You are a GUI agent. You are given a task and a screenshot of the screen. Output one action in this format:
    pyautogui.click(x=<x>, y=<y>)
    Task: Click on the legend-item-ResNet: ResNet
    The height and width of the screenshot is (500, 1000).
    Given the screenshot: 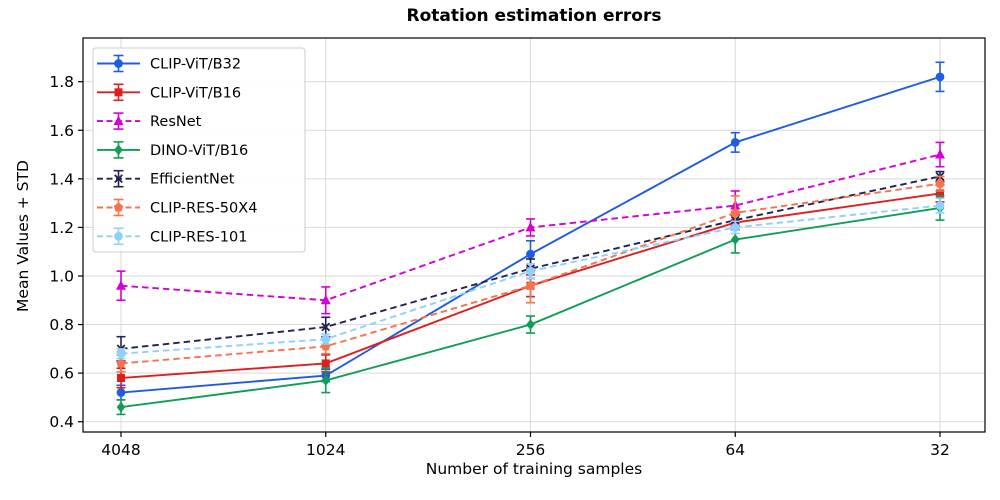 What is the action you would take?
    pyautogui.click(x=149, y=121)
    